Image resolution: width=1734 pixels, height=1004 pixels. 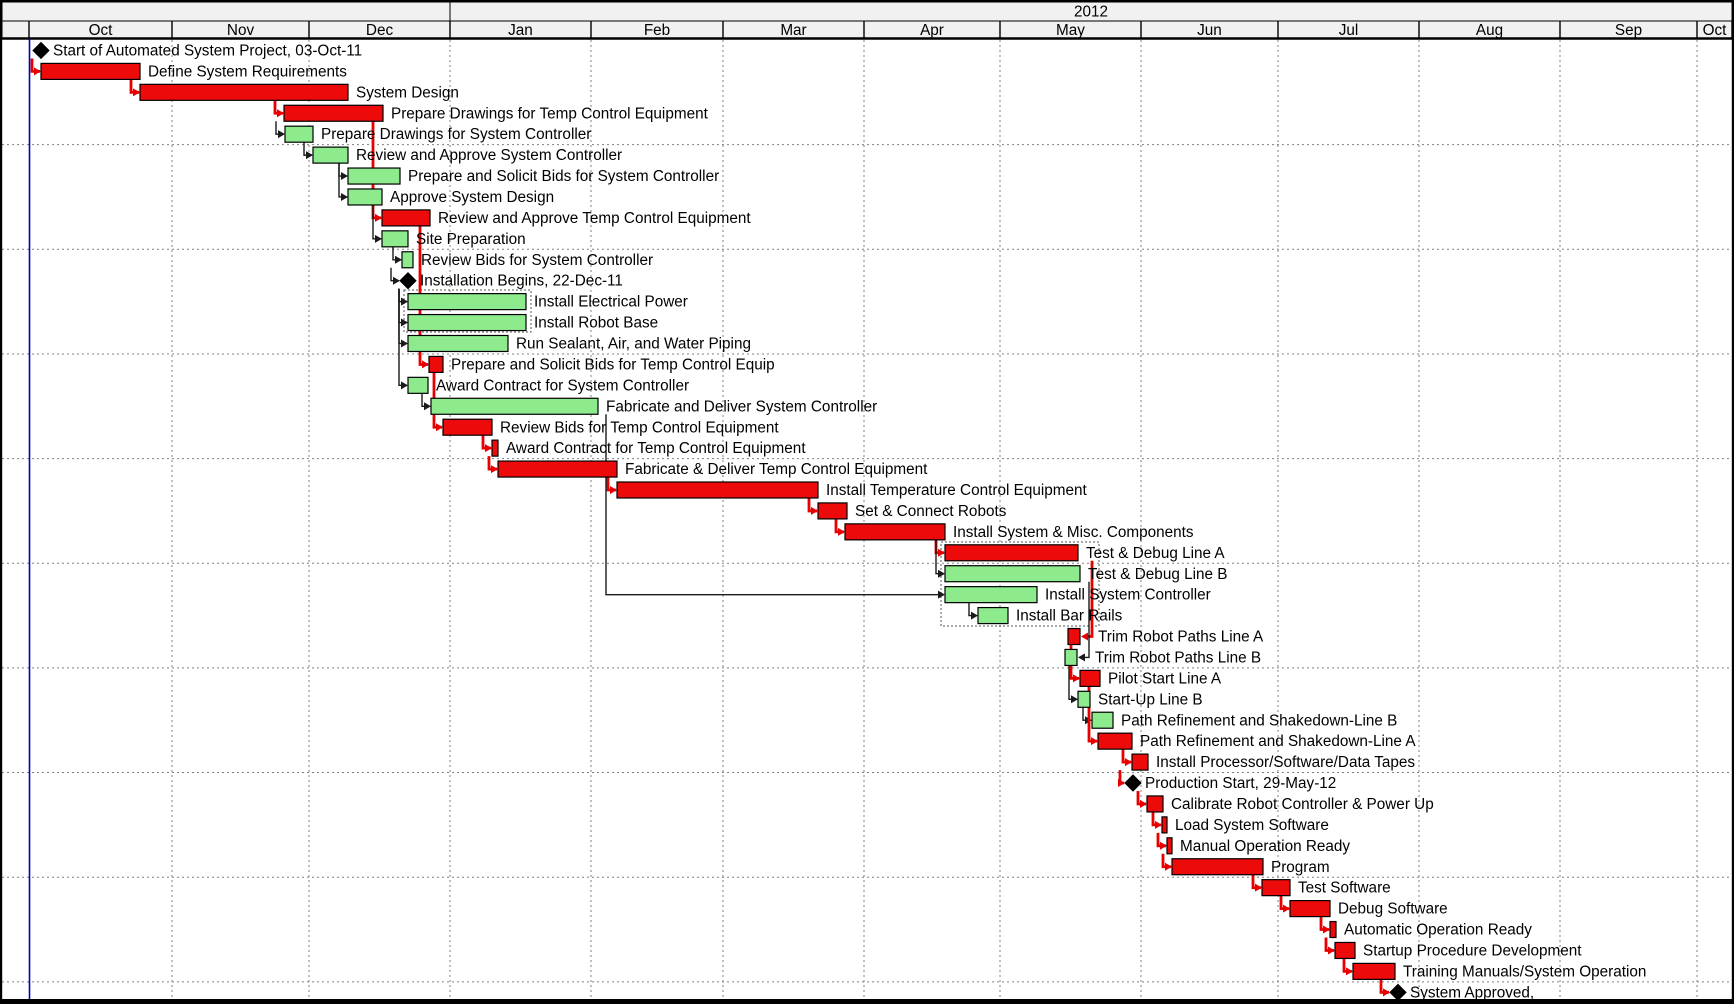 I want to click on dependency-connector, so click(x=1087, y=620).